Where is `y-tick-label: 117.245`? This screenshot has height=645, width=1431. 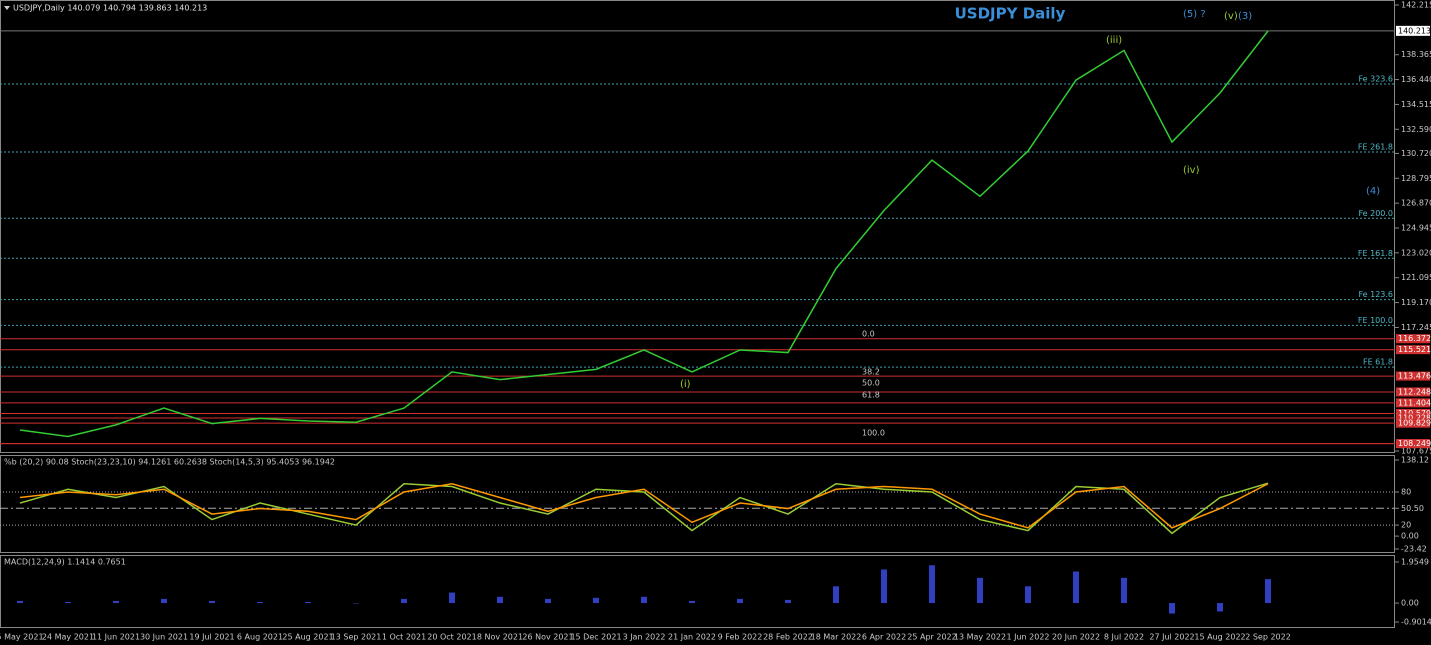
y-tick-label: 117.245 is located at coordinates (1416, 327).